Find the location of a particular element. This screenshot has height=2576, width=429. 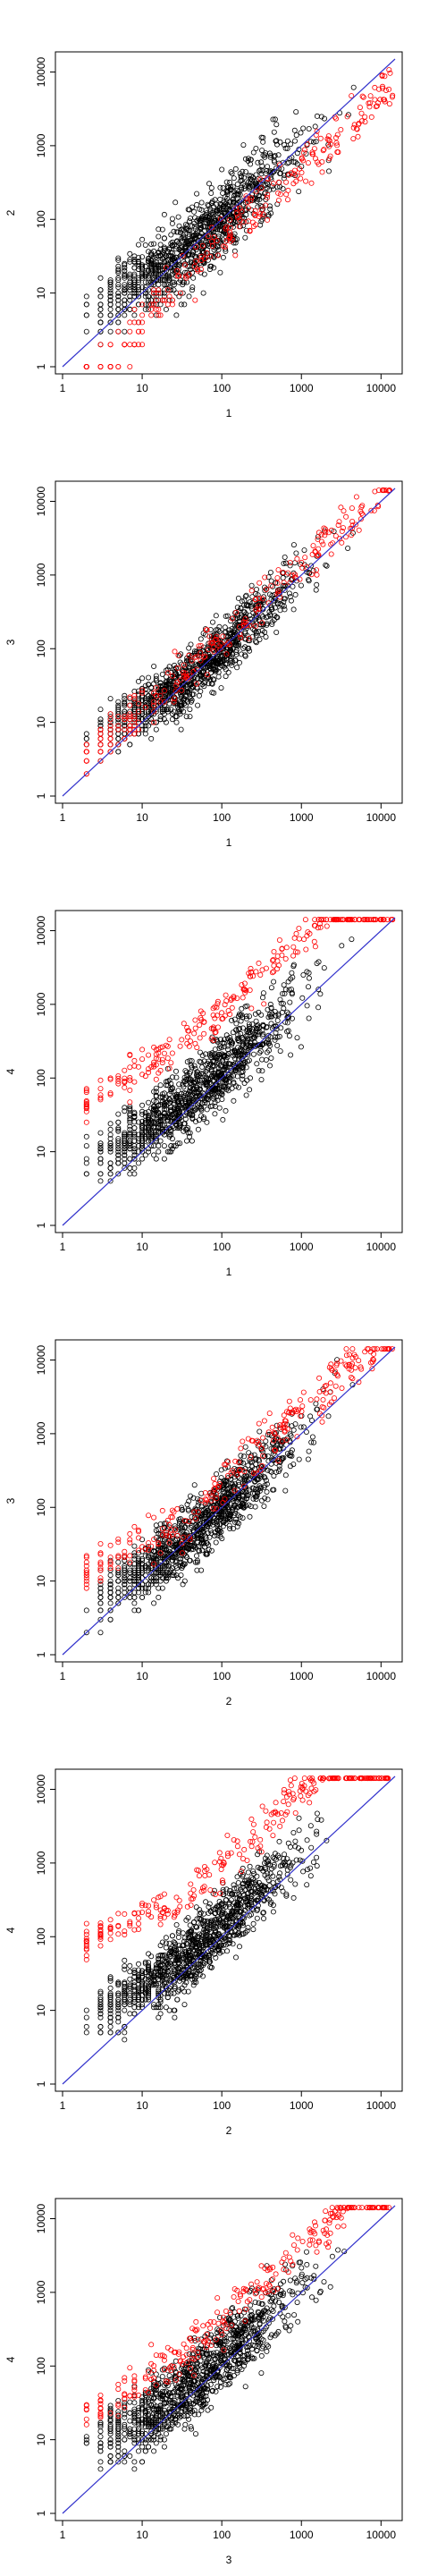

x-axis-label: 1 is located at coordinates (229, 1272).